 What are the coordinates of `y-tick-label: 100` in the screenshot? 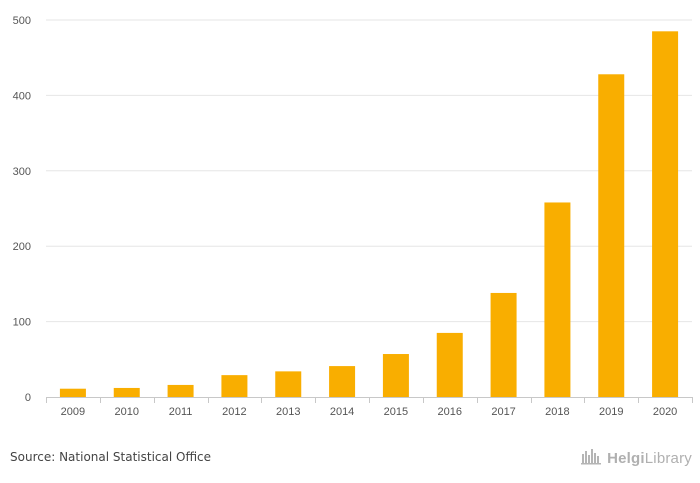 It's located at (22, 323).